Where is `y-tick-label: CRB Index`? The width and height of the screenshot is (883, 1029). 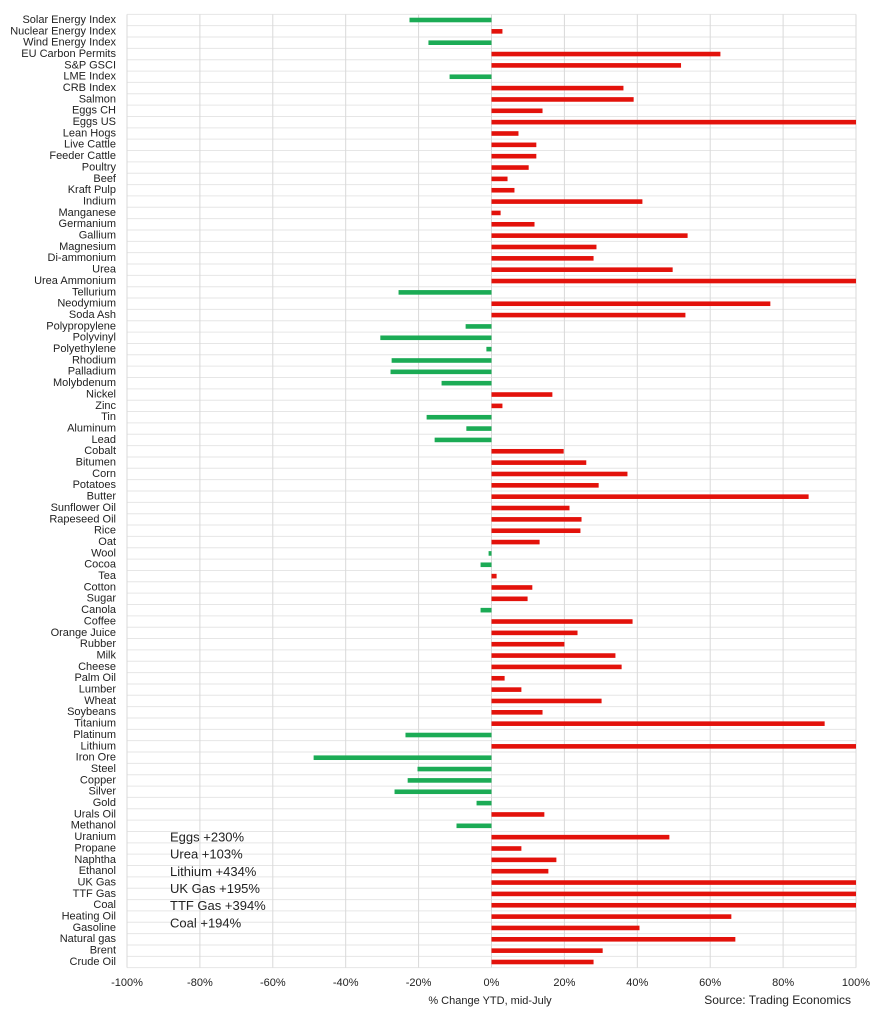
y-tick-label: CRB Index is located at coordinates (90, 88).